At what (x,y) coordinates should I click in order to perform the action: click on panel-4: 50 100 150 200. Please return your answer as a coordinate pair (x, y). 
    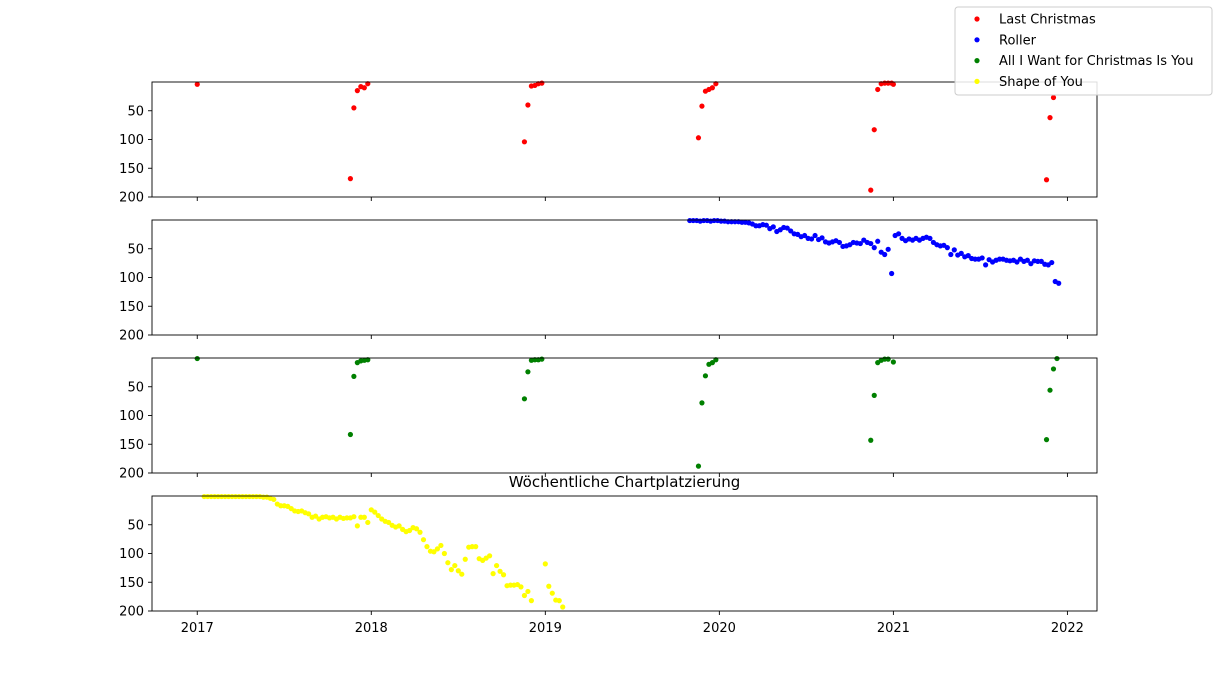
    Looking at the image, I should click on (608, 556).